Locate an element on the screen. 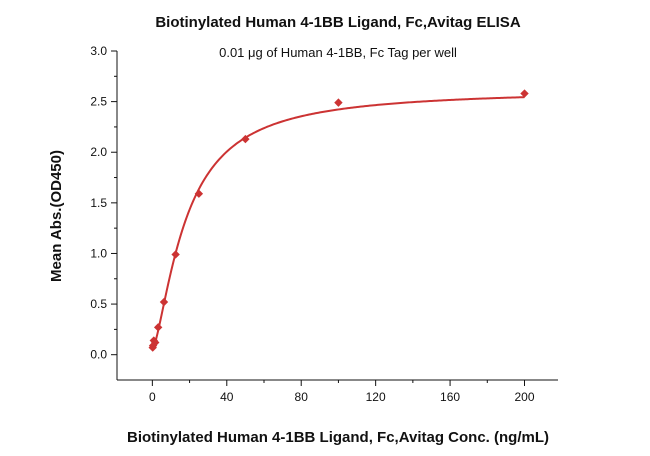  y-tick-label: 1.5 is located at coordinates (98, 203).